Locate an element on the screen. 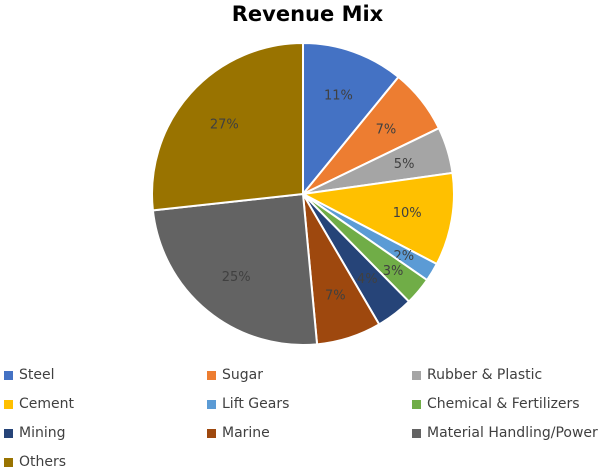 This screenshot has width=615, height=472. legend-item: Chemical & Fertilizers is located at coordinates (496, 404).